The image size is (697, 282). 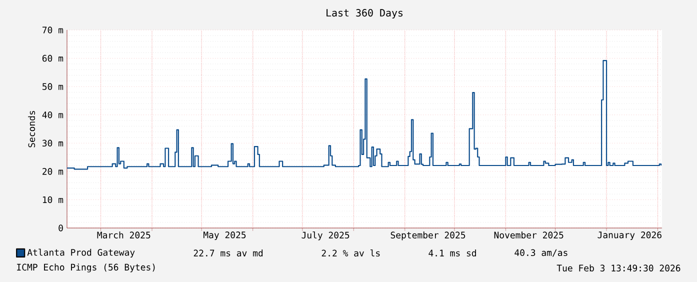 I want to click on y-tick-label: 10 m, so click(x=53, y=200).